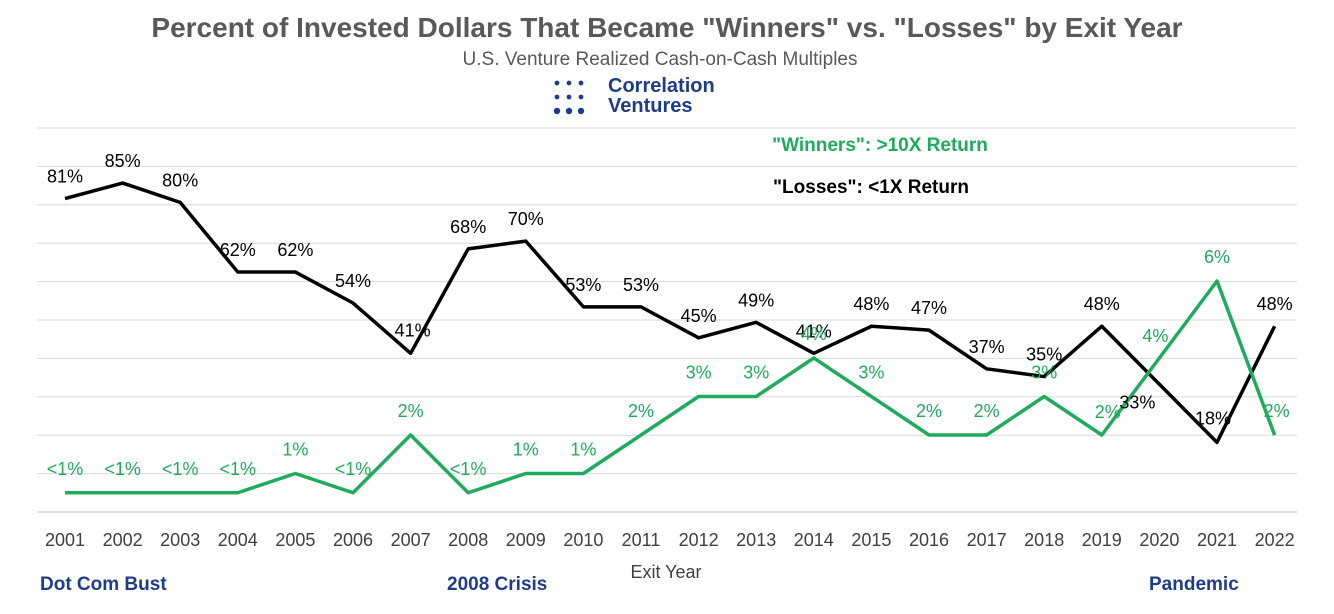 This screenshot has height=614, width=1334. What do you see at coordinates (1194, 584) in the screenshot?
I see `annotation-pandemic: Pandemic` at bounding box center [1194, 584].